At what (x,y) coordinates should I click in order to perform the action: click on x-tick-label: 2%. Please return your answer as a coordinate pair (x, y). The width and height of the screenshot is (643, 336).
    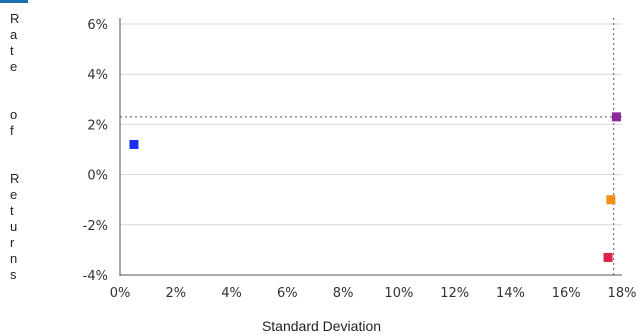
    Looking at the image, I should click on (175, 293).